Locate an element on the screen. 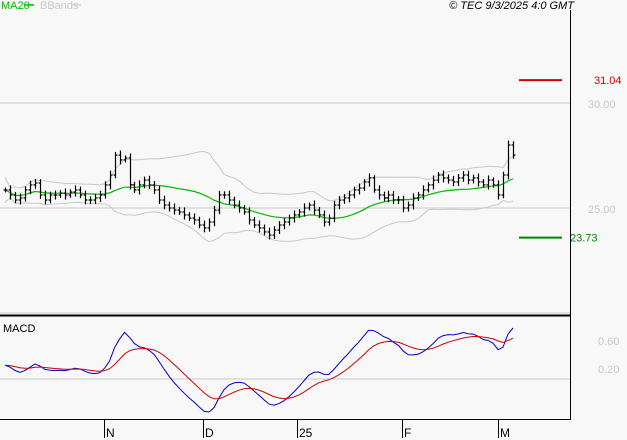 Image resolution: width=627 pixels, height=440 pixels. legend-bbands: BBands is located at coordinates (59, 6).